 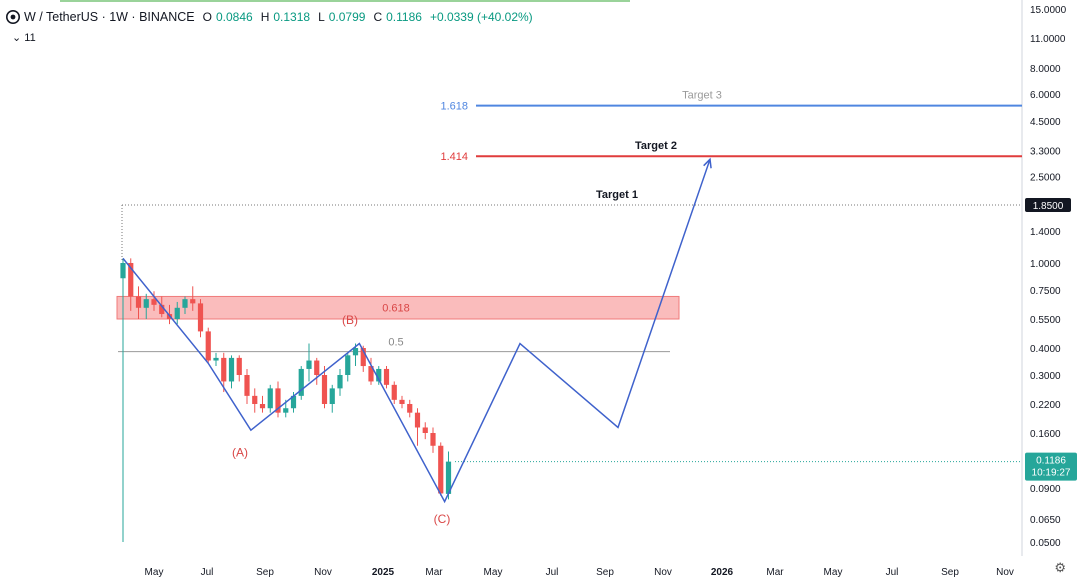 I want to click on current-price-tag, so click(x=1051, y=466).